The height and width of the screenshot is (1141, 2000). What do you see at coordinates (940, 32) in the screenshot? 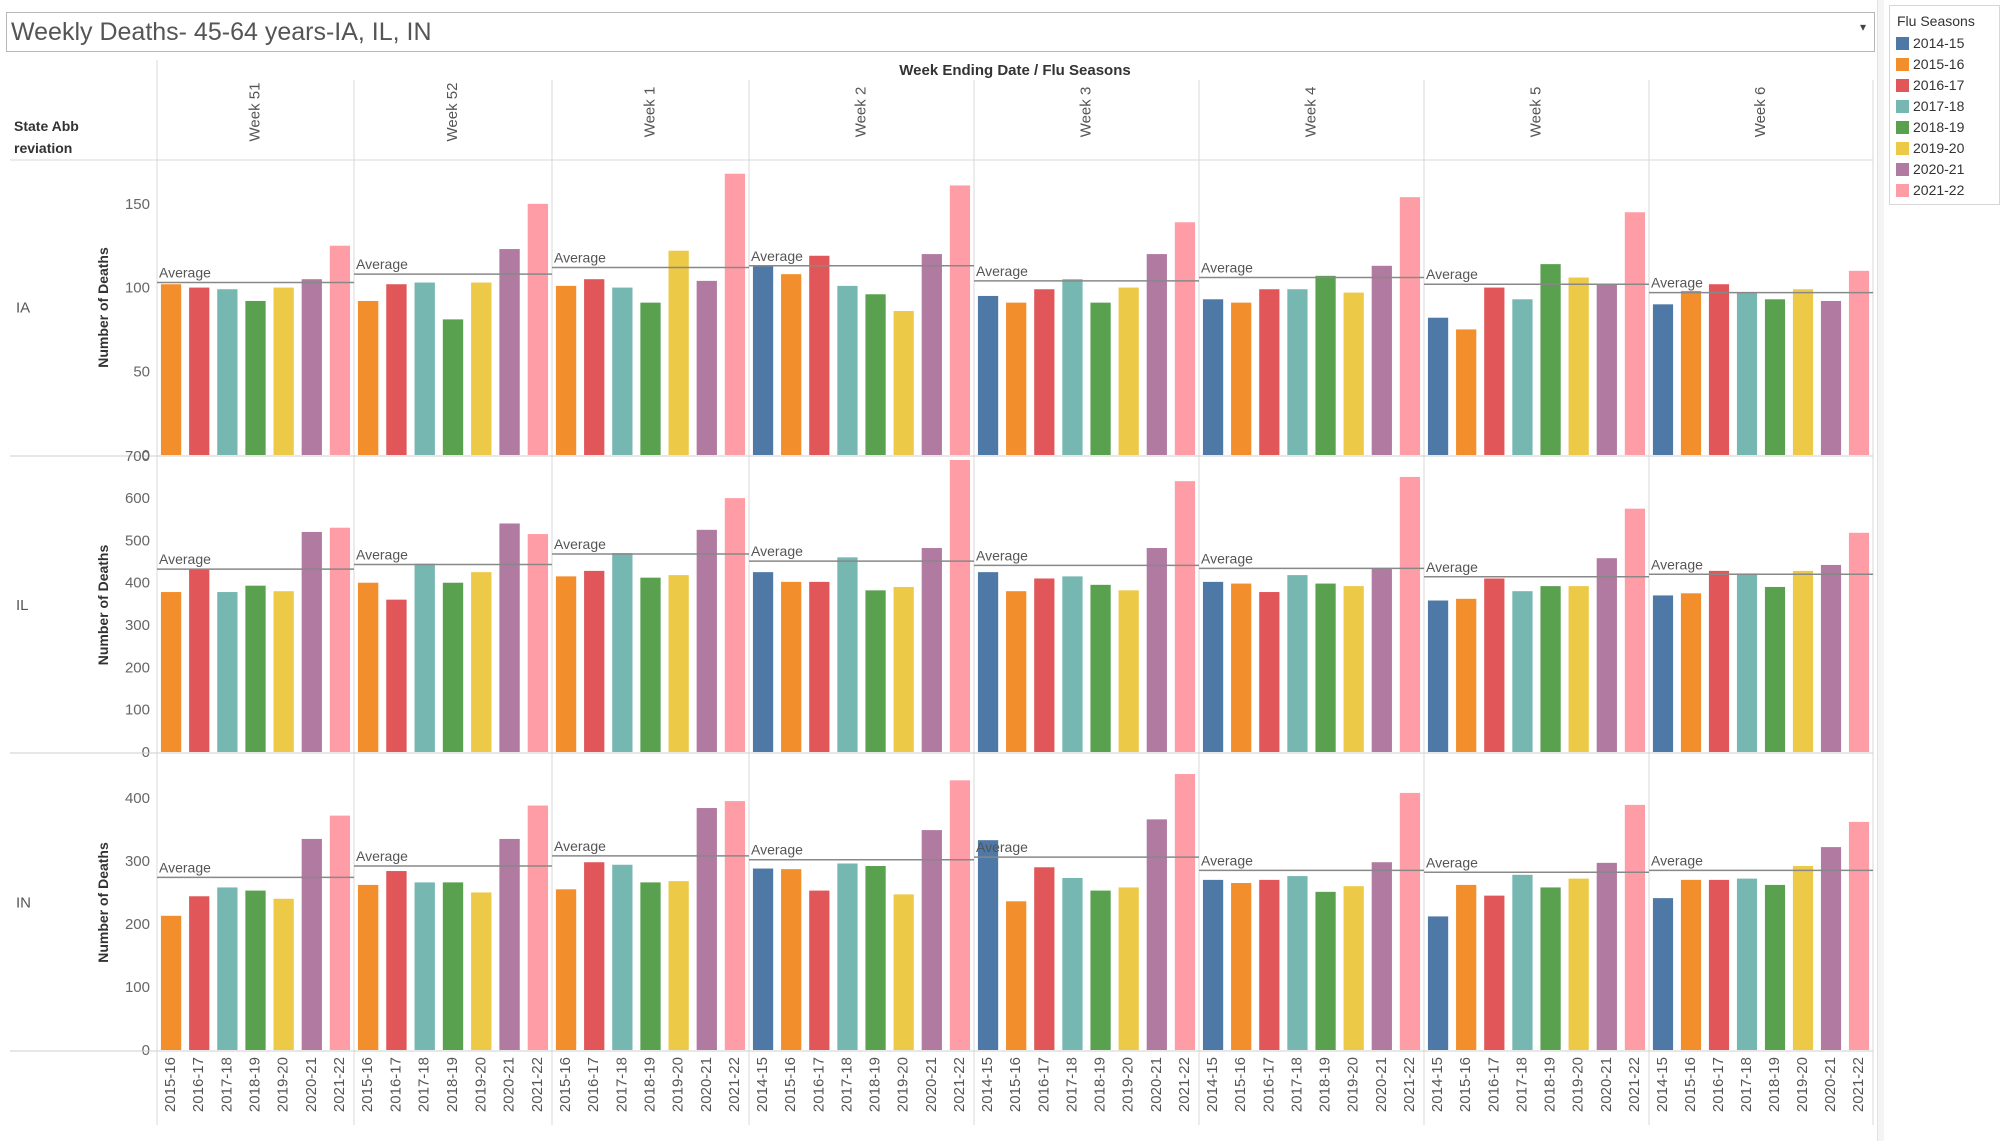
I see `title-dropdown: Weekly Deaths- 45-64 years-IA, IL, IN ▾` at bounding box center [940, 32].